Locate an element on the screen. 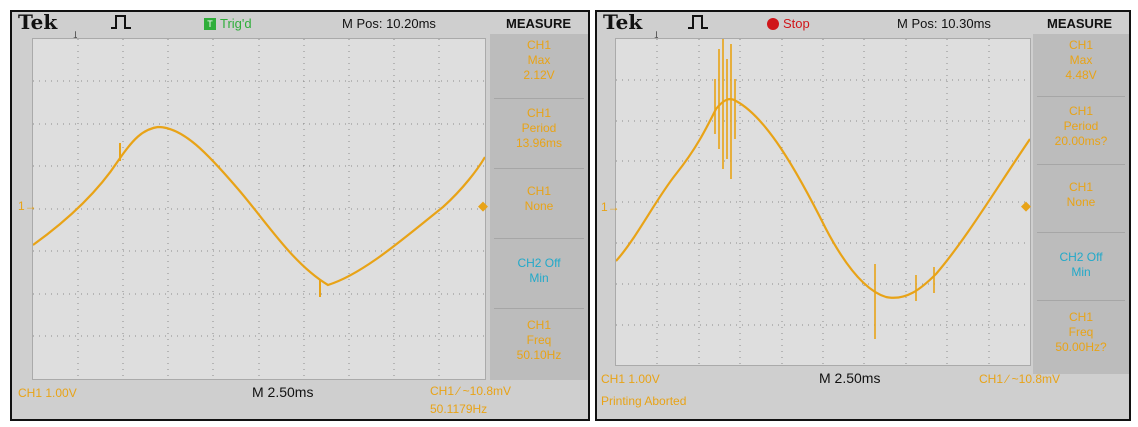  scope-right-topbar: Tek ↓ Stop M Pos: 10.30ms MEASURE is located at coordinates (863, 26).